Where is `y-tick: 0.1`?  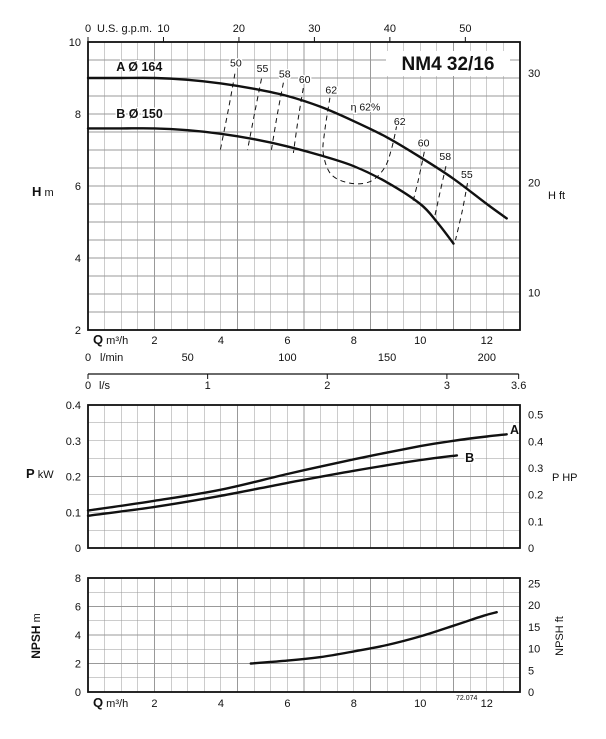 y-tick: 0.1 is located at coordinates (73, 513).